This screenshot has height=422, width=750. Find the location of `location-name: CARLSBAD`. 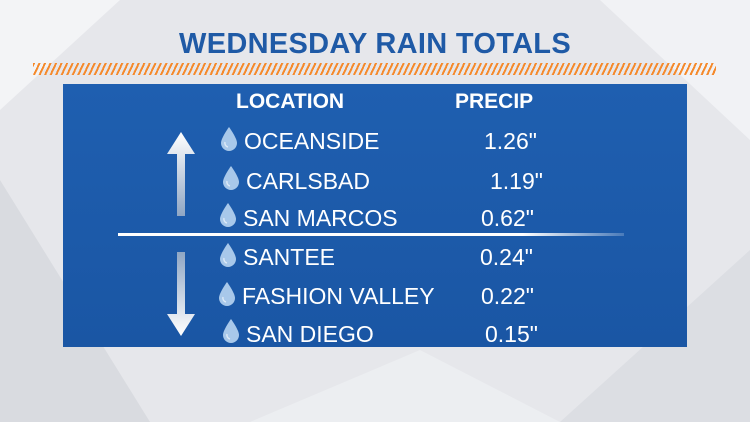

location-name: CARLSBAD is located at coordinates (308, 181).